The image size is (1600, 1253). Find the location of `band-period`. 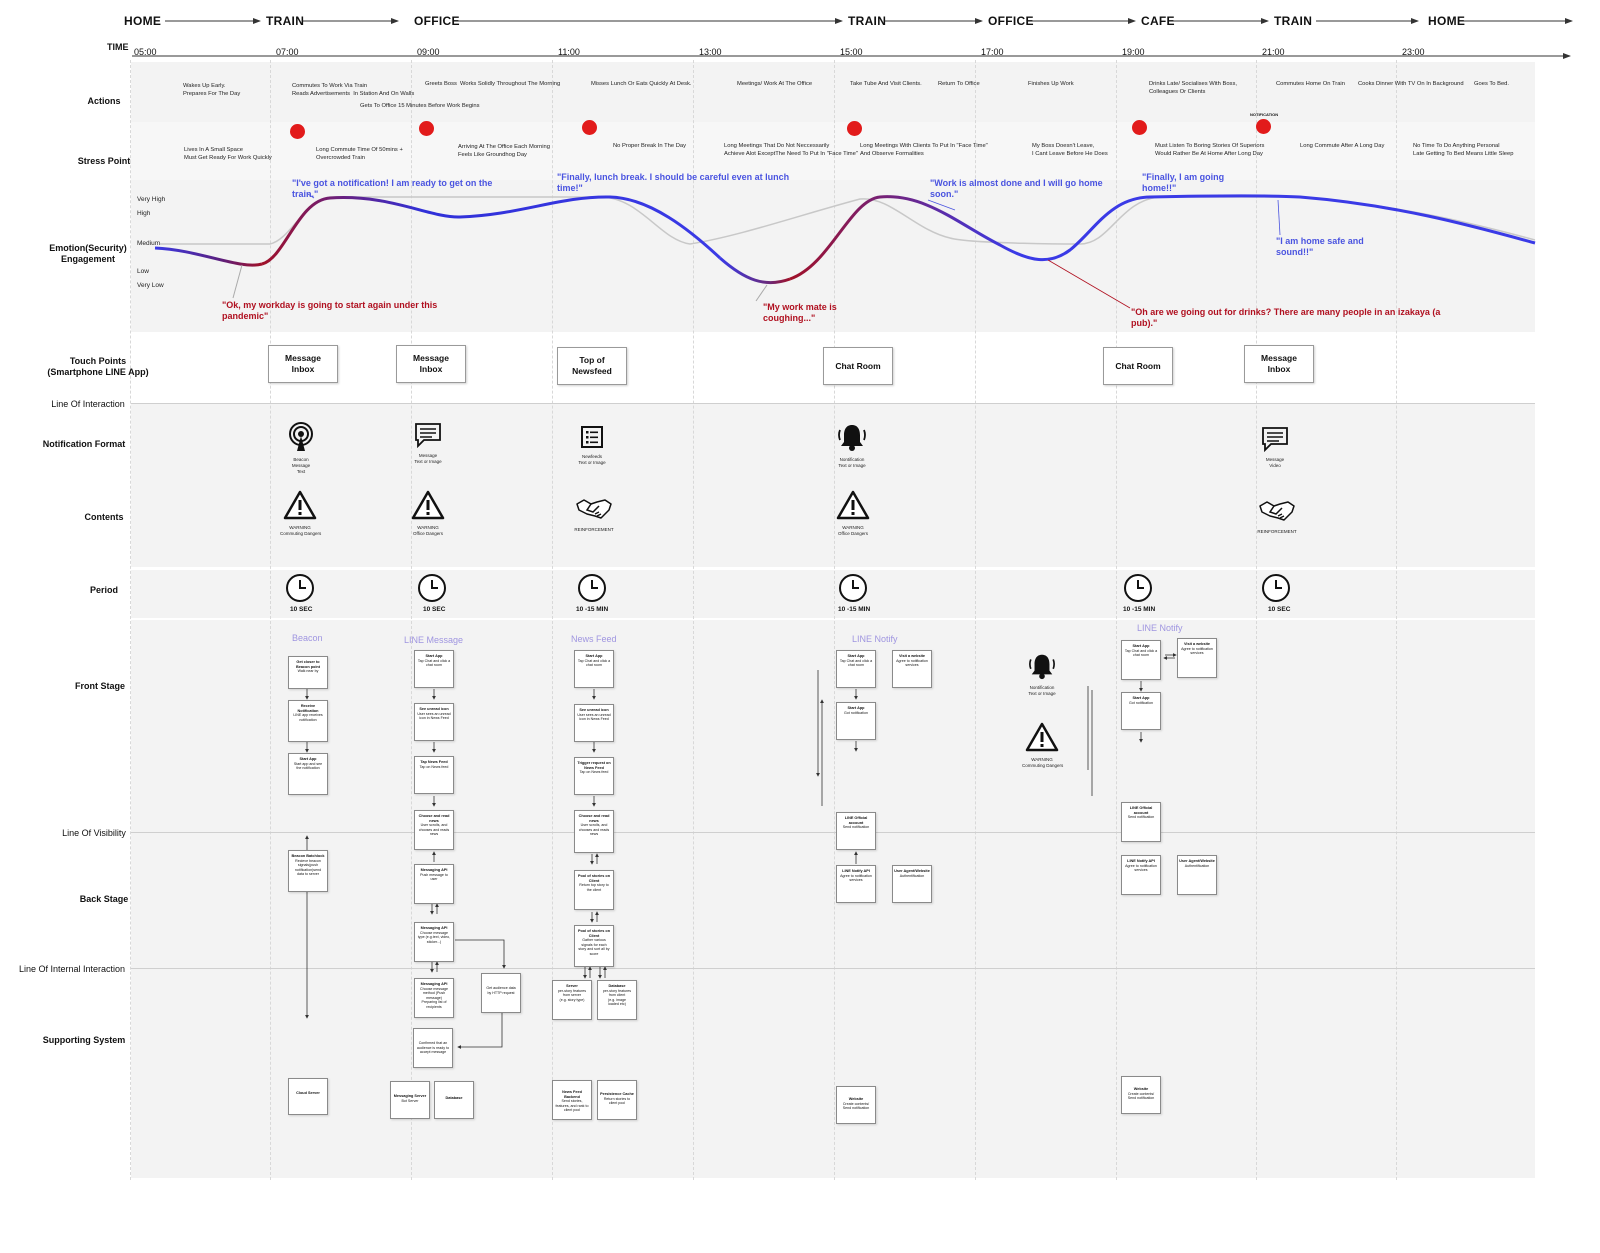

band-period is located at coordinates (833, 594).